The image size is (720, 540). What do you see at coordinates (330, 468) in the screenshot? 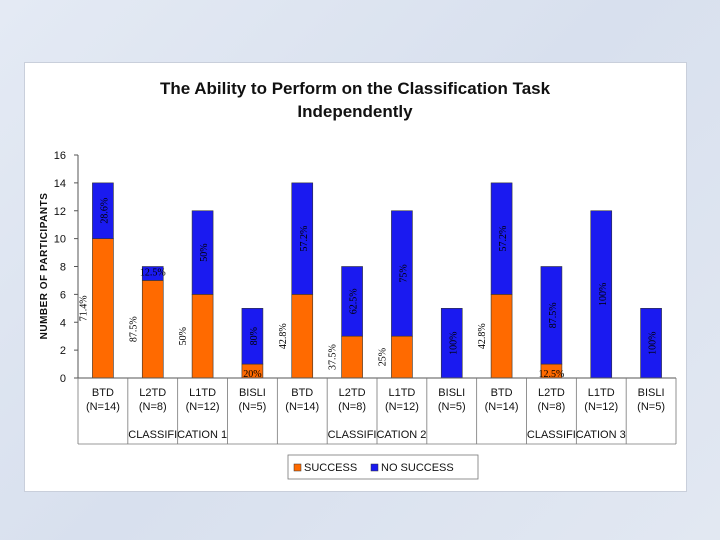
I see `legend-label-success: SUCCESS` at bounding box center [330, 468].